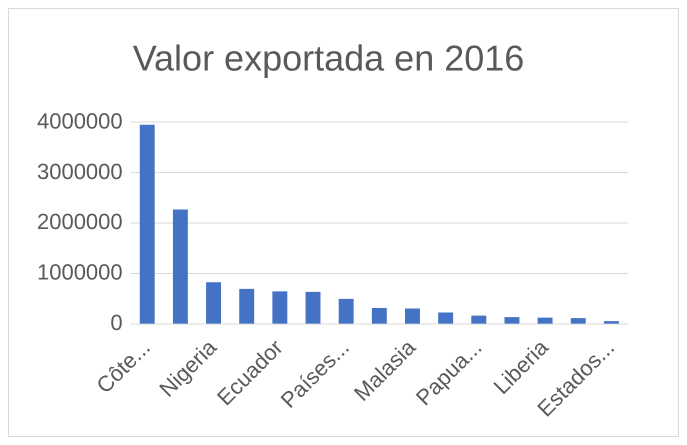 This screenshot has width=687, height=445. I want to click on y-tick-label: 1000000, so click(79, 272).